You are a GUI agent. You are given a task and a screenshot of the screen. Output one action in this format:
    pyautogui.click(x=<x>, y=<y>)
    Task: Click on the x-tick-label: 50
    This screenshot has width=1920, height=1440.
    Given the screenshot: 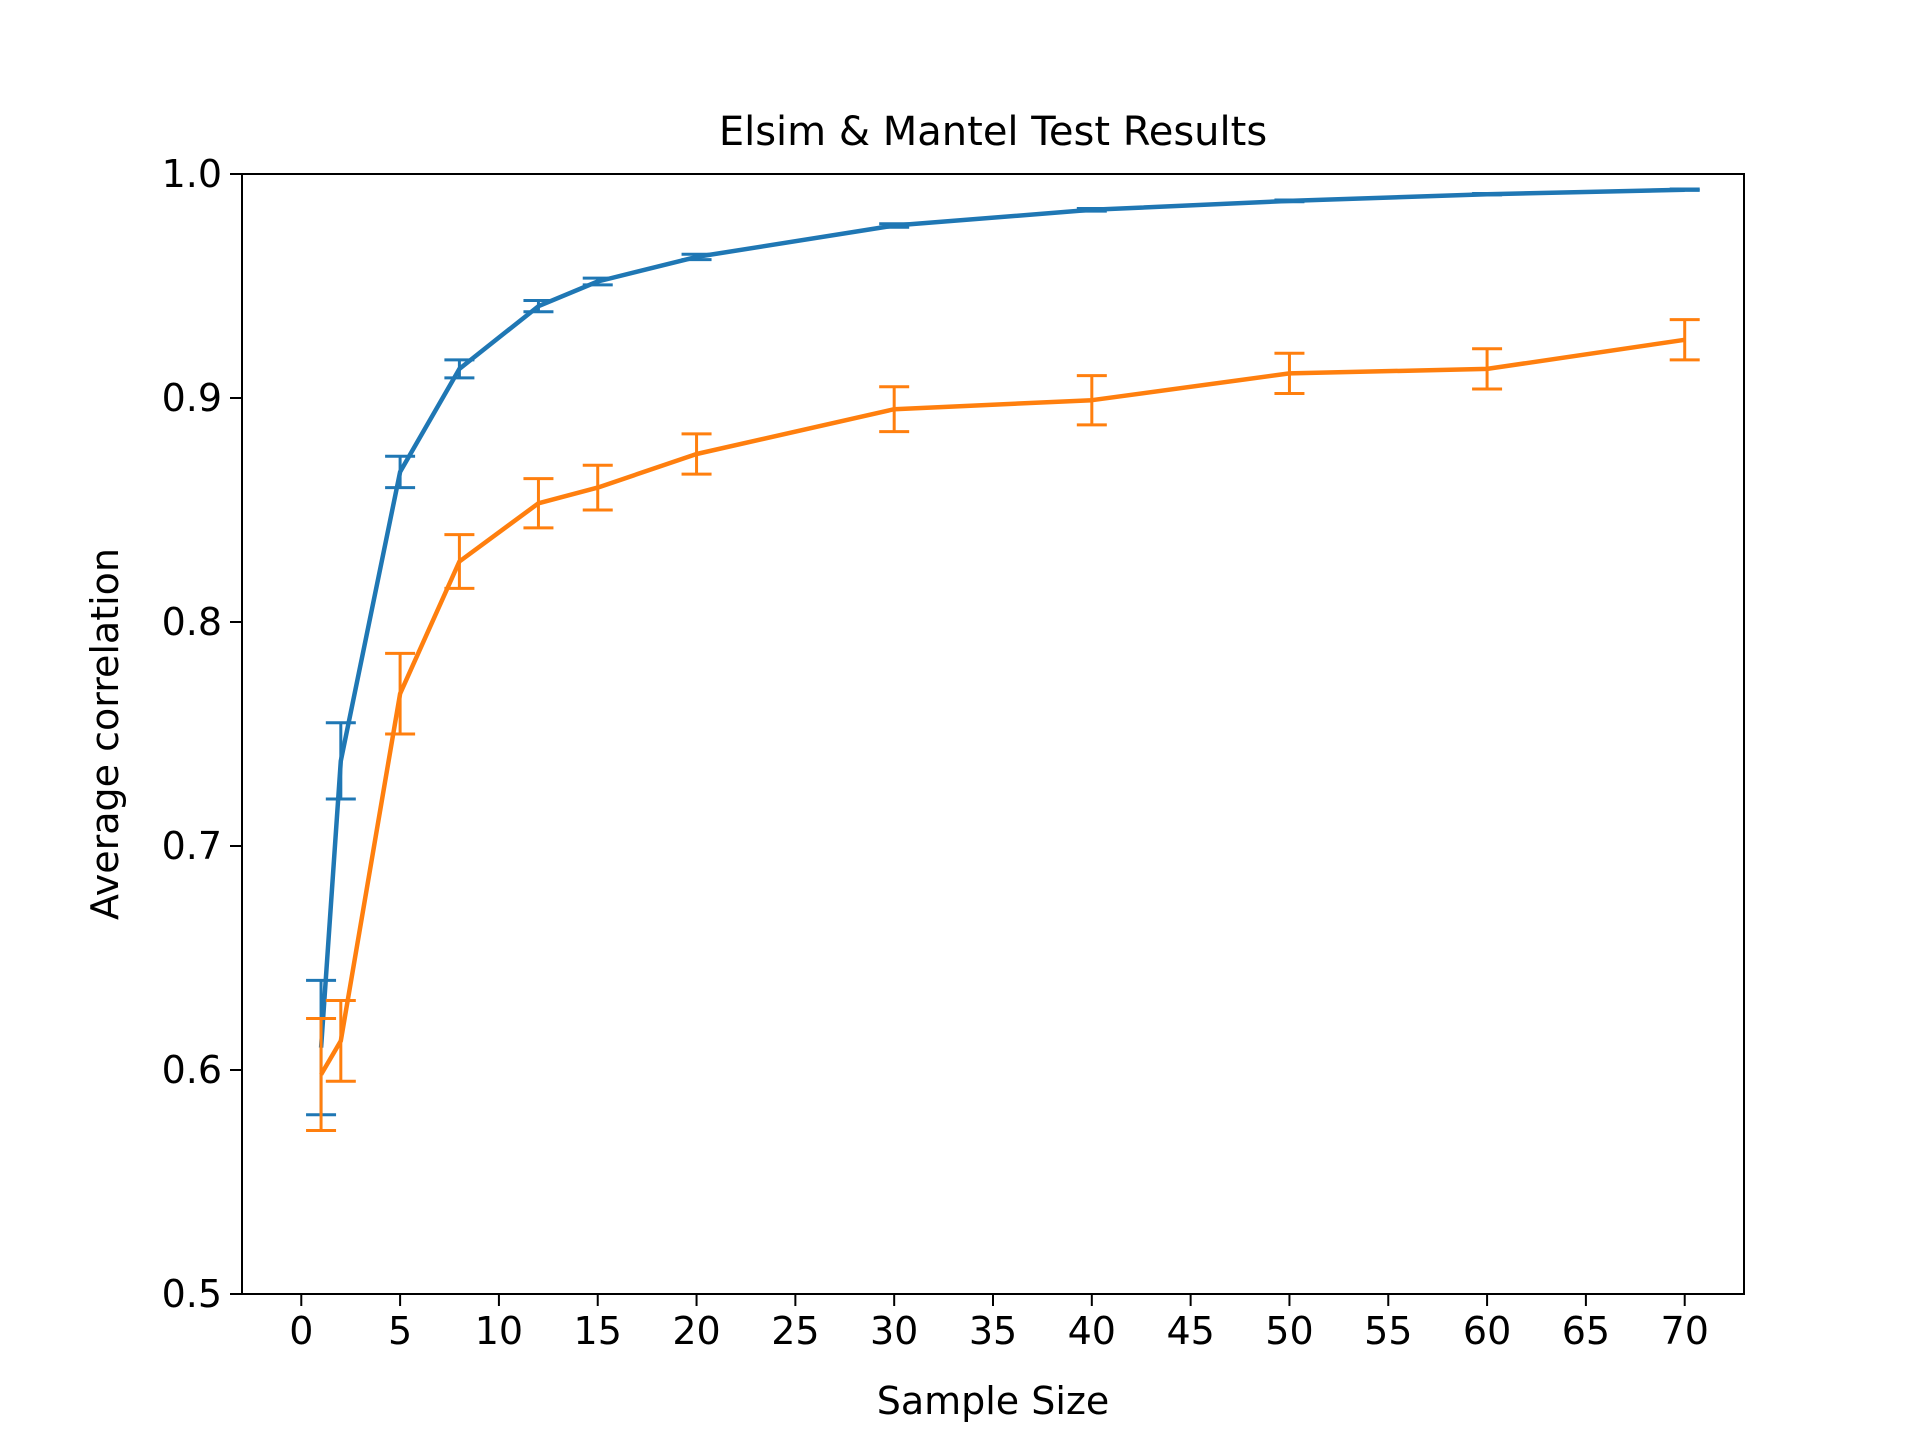 What is the action you would take?
    pyautogui.click(x=1289, y=1331)
    